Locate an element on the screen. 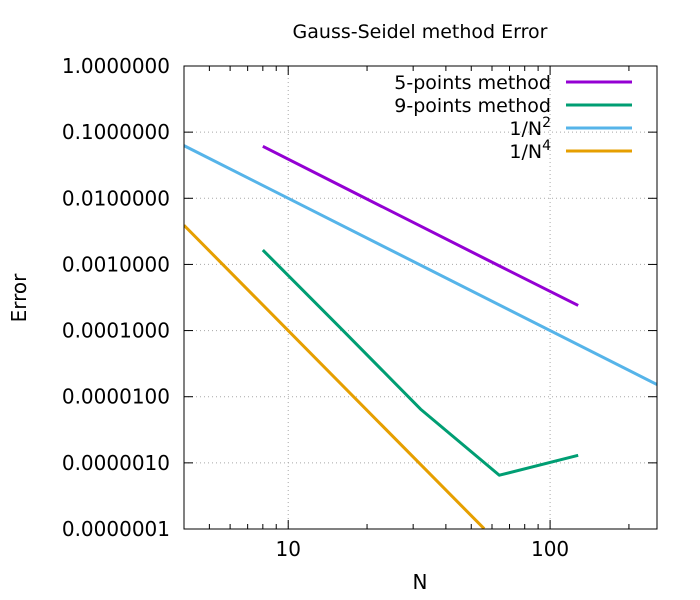 Image resolution: width=700 pixels, height=600 pixels. x-tick-label: 10 is located at coordinates (287, 549).